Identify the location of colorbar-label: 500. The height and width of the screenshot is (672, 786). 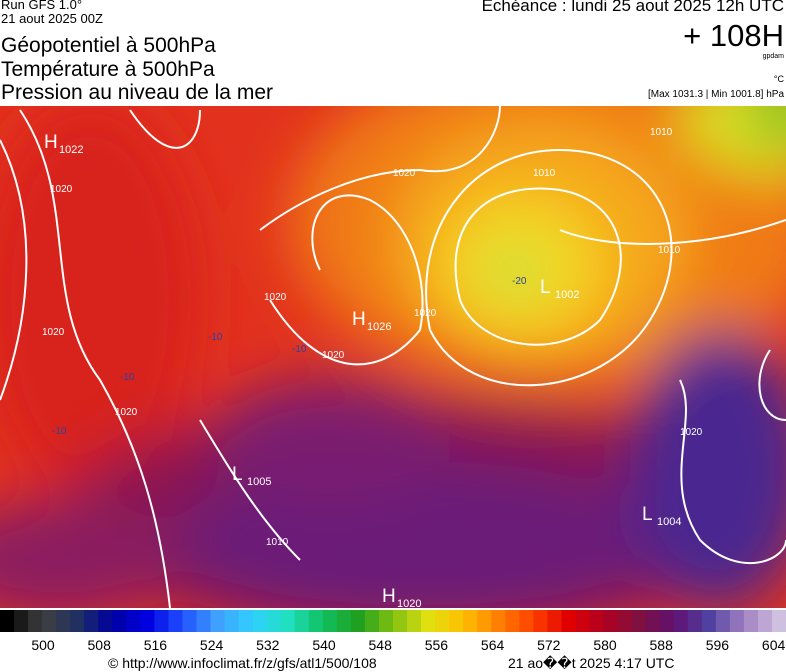
(43, 645).